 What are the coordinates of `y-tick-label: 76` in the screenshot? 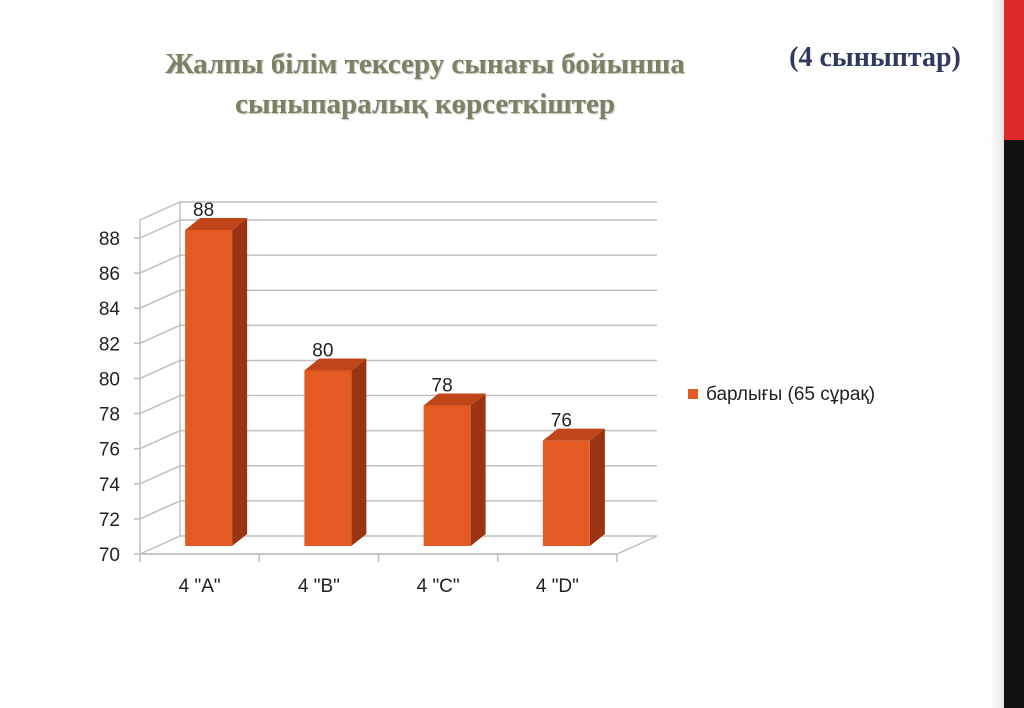 It's located at (109, 450).